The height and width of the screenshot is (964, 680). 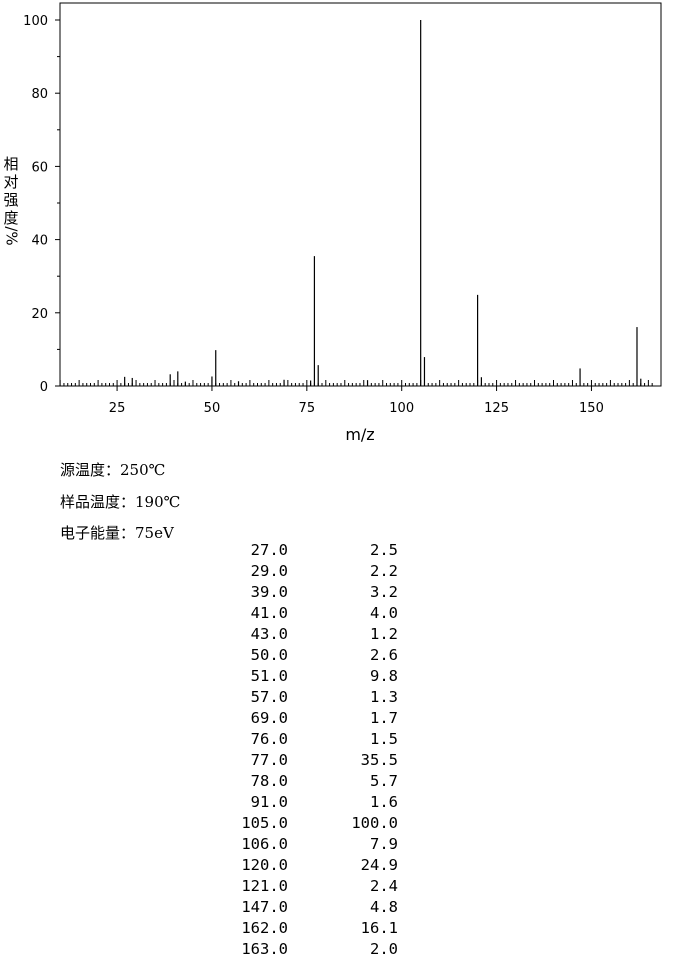 I want to click on mz-value: 39.0, so click(x=269, y=592).